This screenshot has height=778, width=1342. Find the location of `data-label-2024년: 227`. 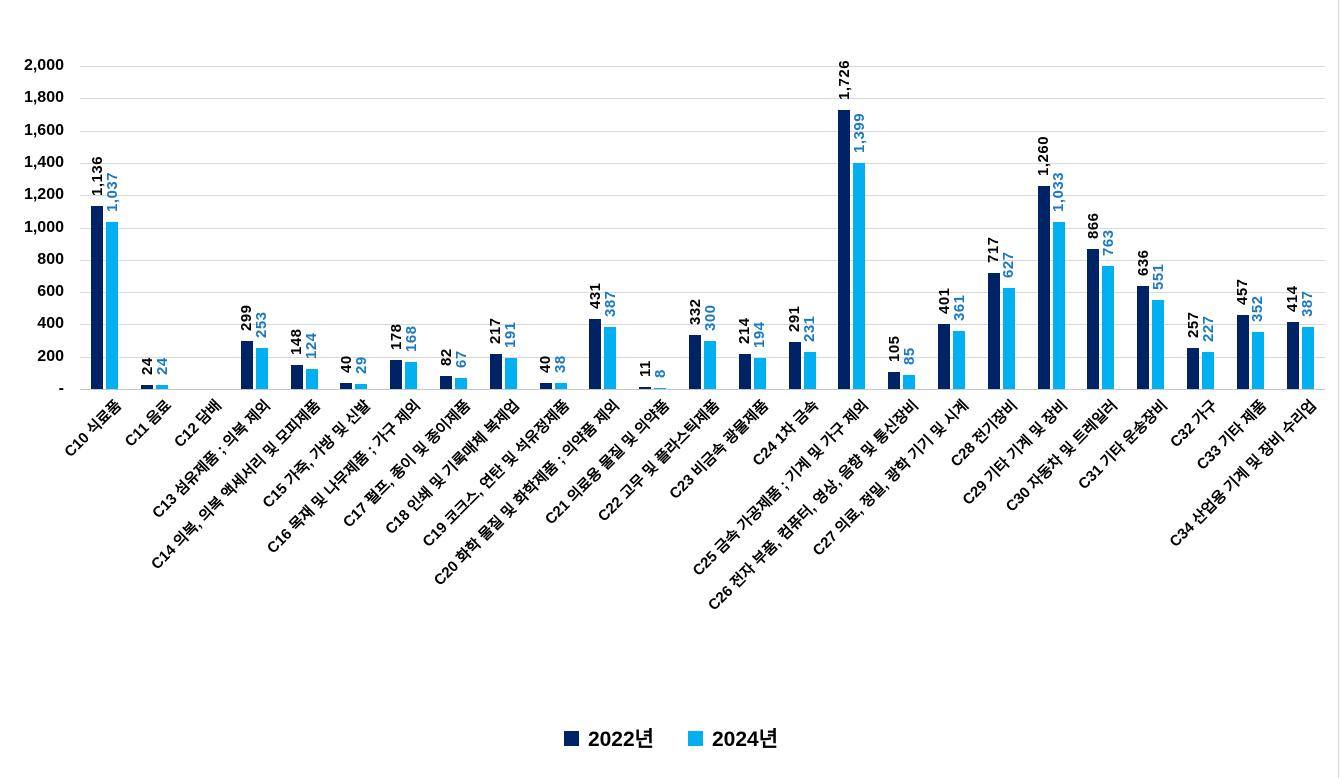

data-label-2024년: 227 is located at coordinates (1208, 329).